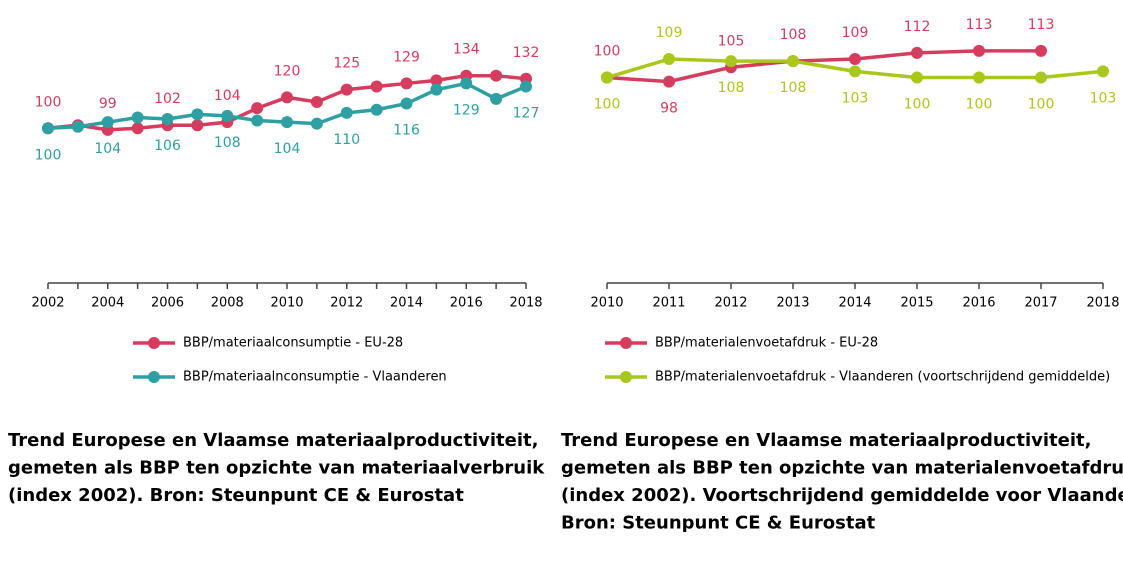 The height and width of the screenshot is (562, 1123). What do you see at coordinates (346, 64) in the screenshot?
I see `data-label: 125` at bounding box center [346, 64].